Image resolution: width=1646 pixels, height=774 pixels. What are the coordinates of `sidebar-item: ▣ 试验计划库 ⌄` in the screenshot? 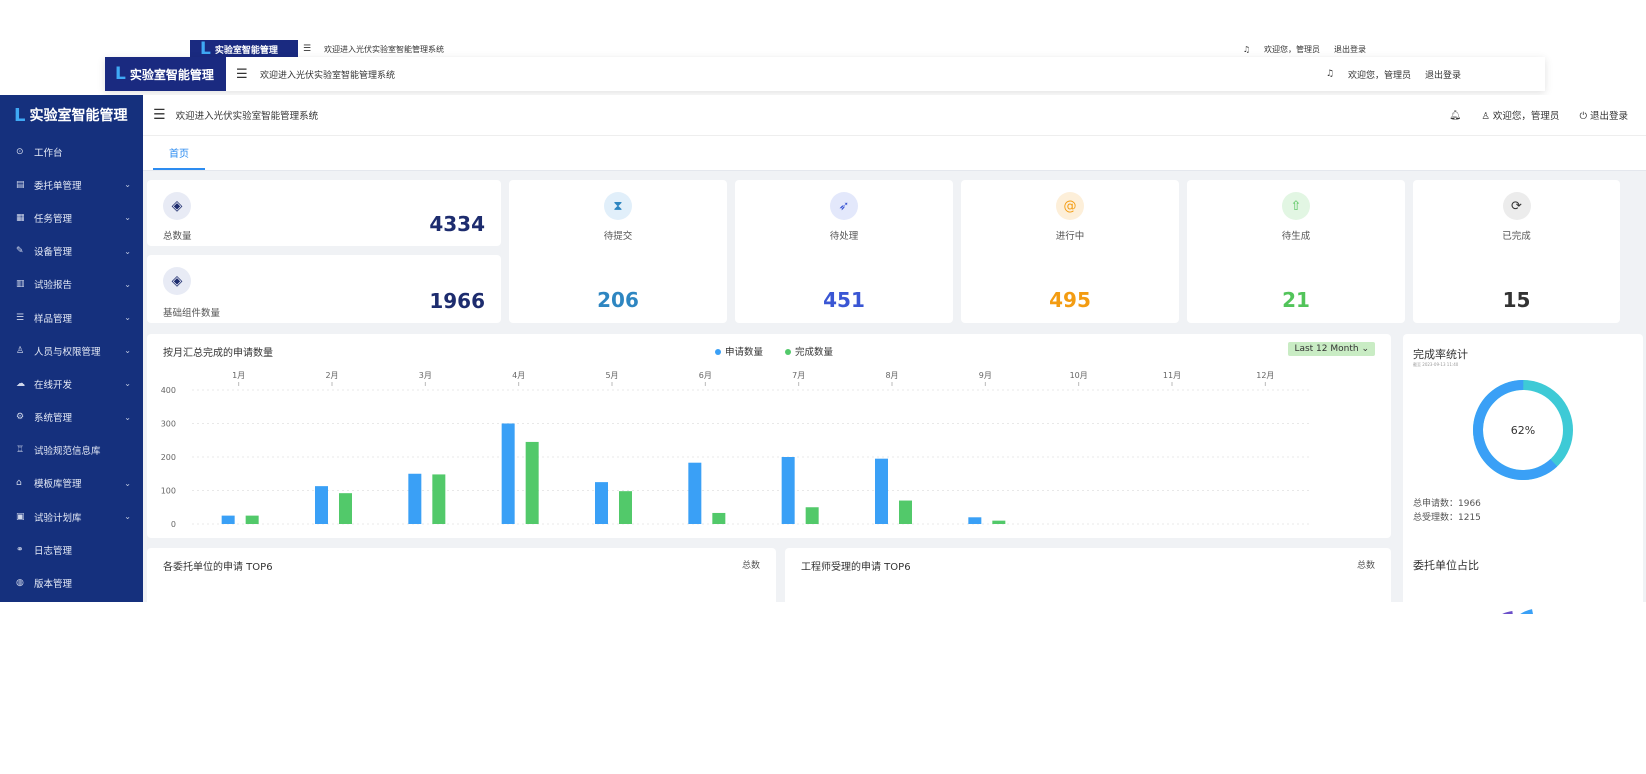 It's located at (71, 516).